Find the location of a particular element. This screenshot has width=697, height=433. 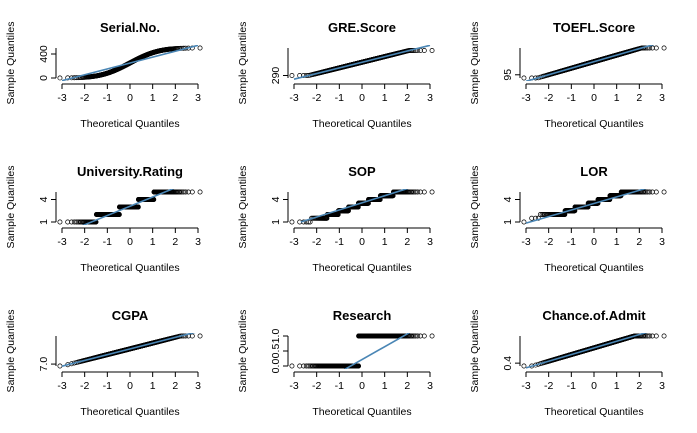

y-tick-label: 0.0 is located at coordinates (276, 366).